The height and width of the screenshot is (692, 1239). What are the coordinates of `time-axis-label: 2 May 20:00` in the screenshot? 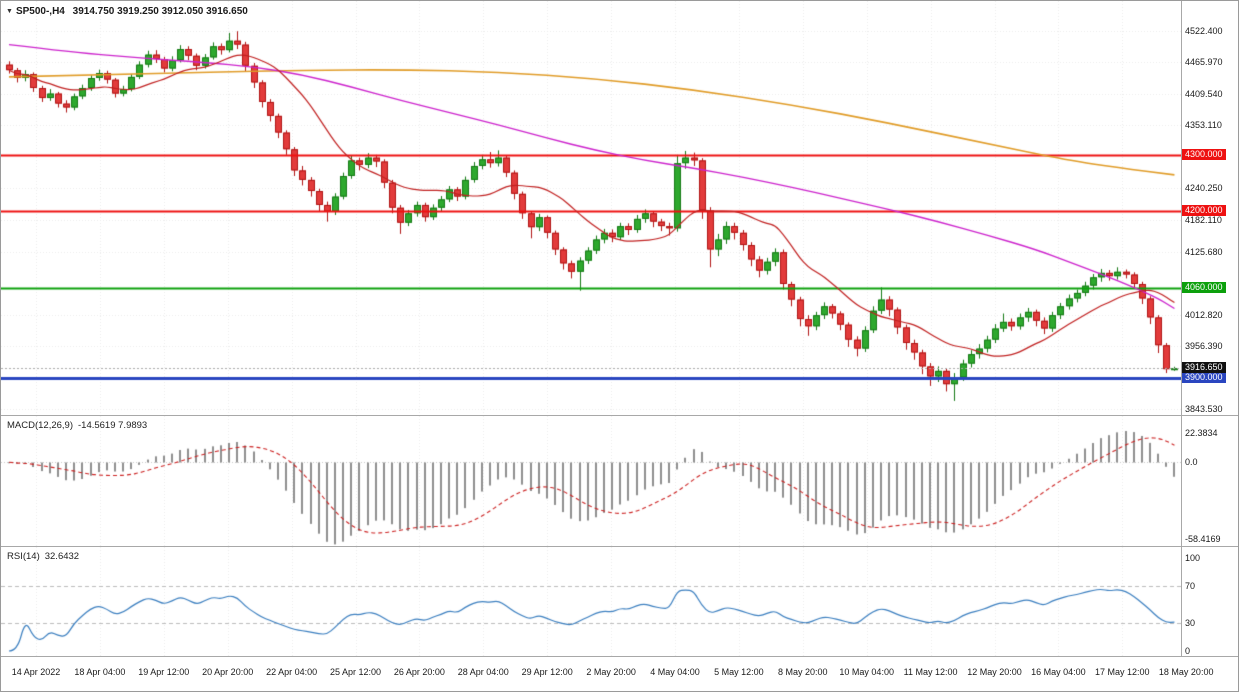 It's located at (611, 672).